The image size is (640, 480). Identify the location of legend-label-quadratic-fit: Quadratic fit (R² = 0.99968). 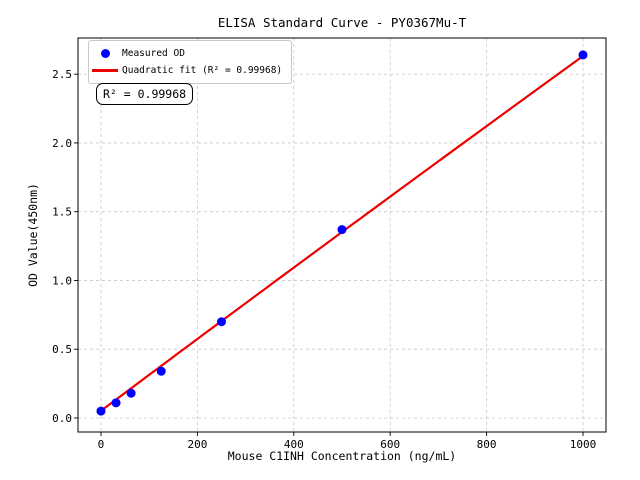
(202, 70).